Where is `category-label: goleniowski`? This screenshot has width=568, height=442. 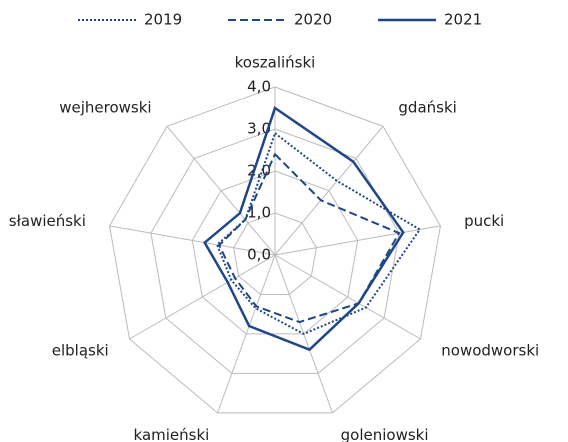
category-label: goleniowski is located at coordinates (385, 434).